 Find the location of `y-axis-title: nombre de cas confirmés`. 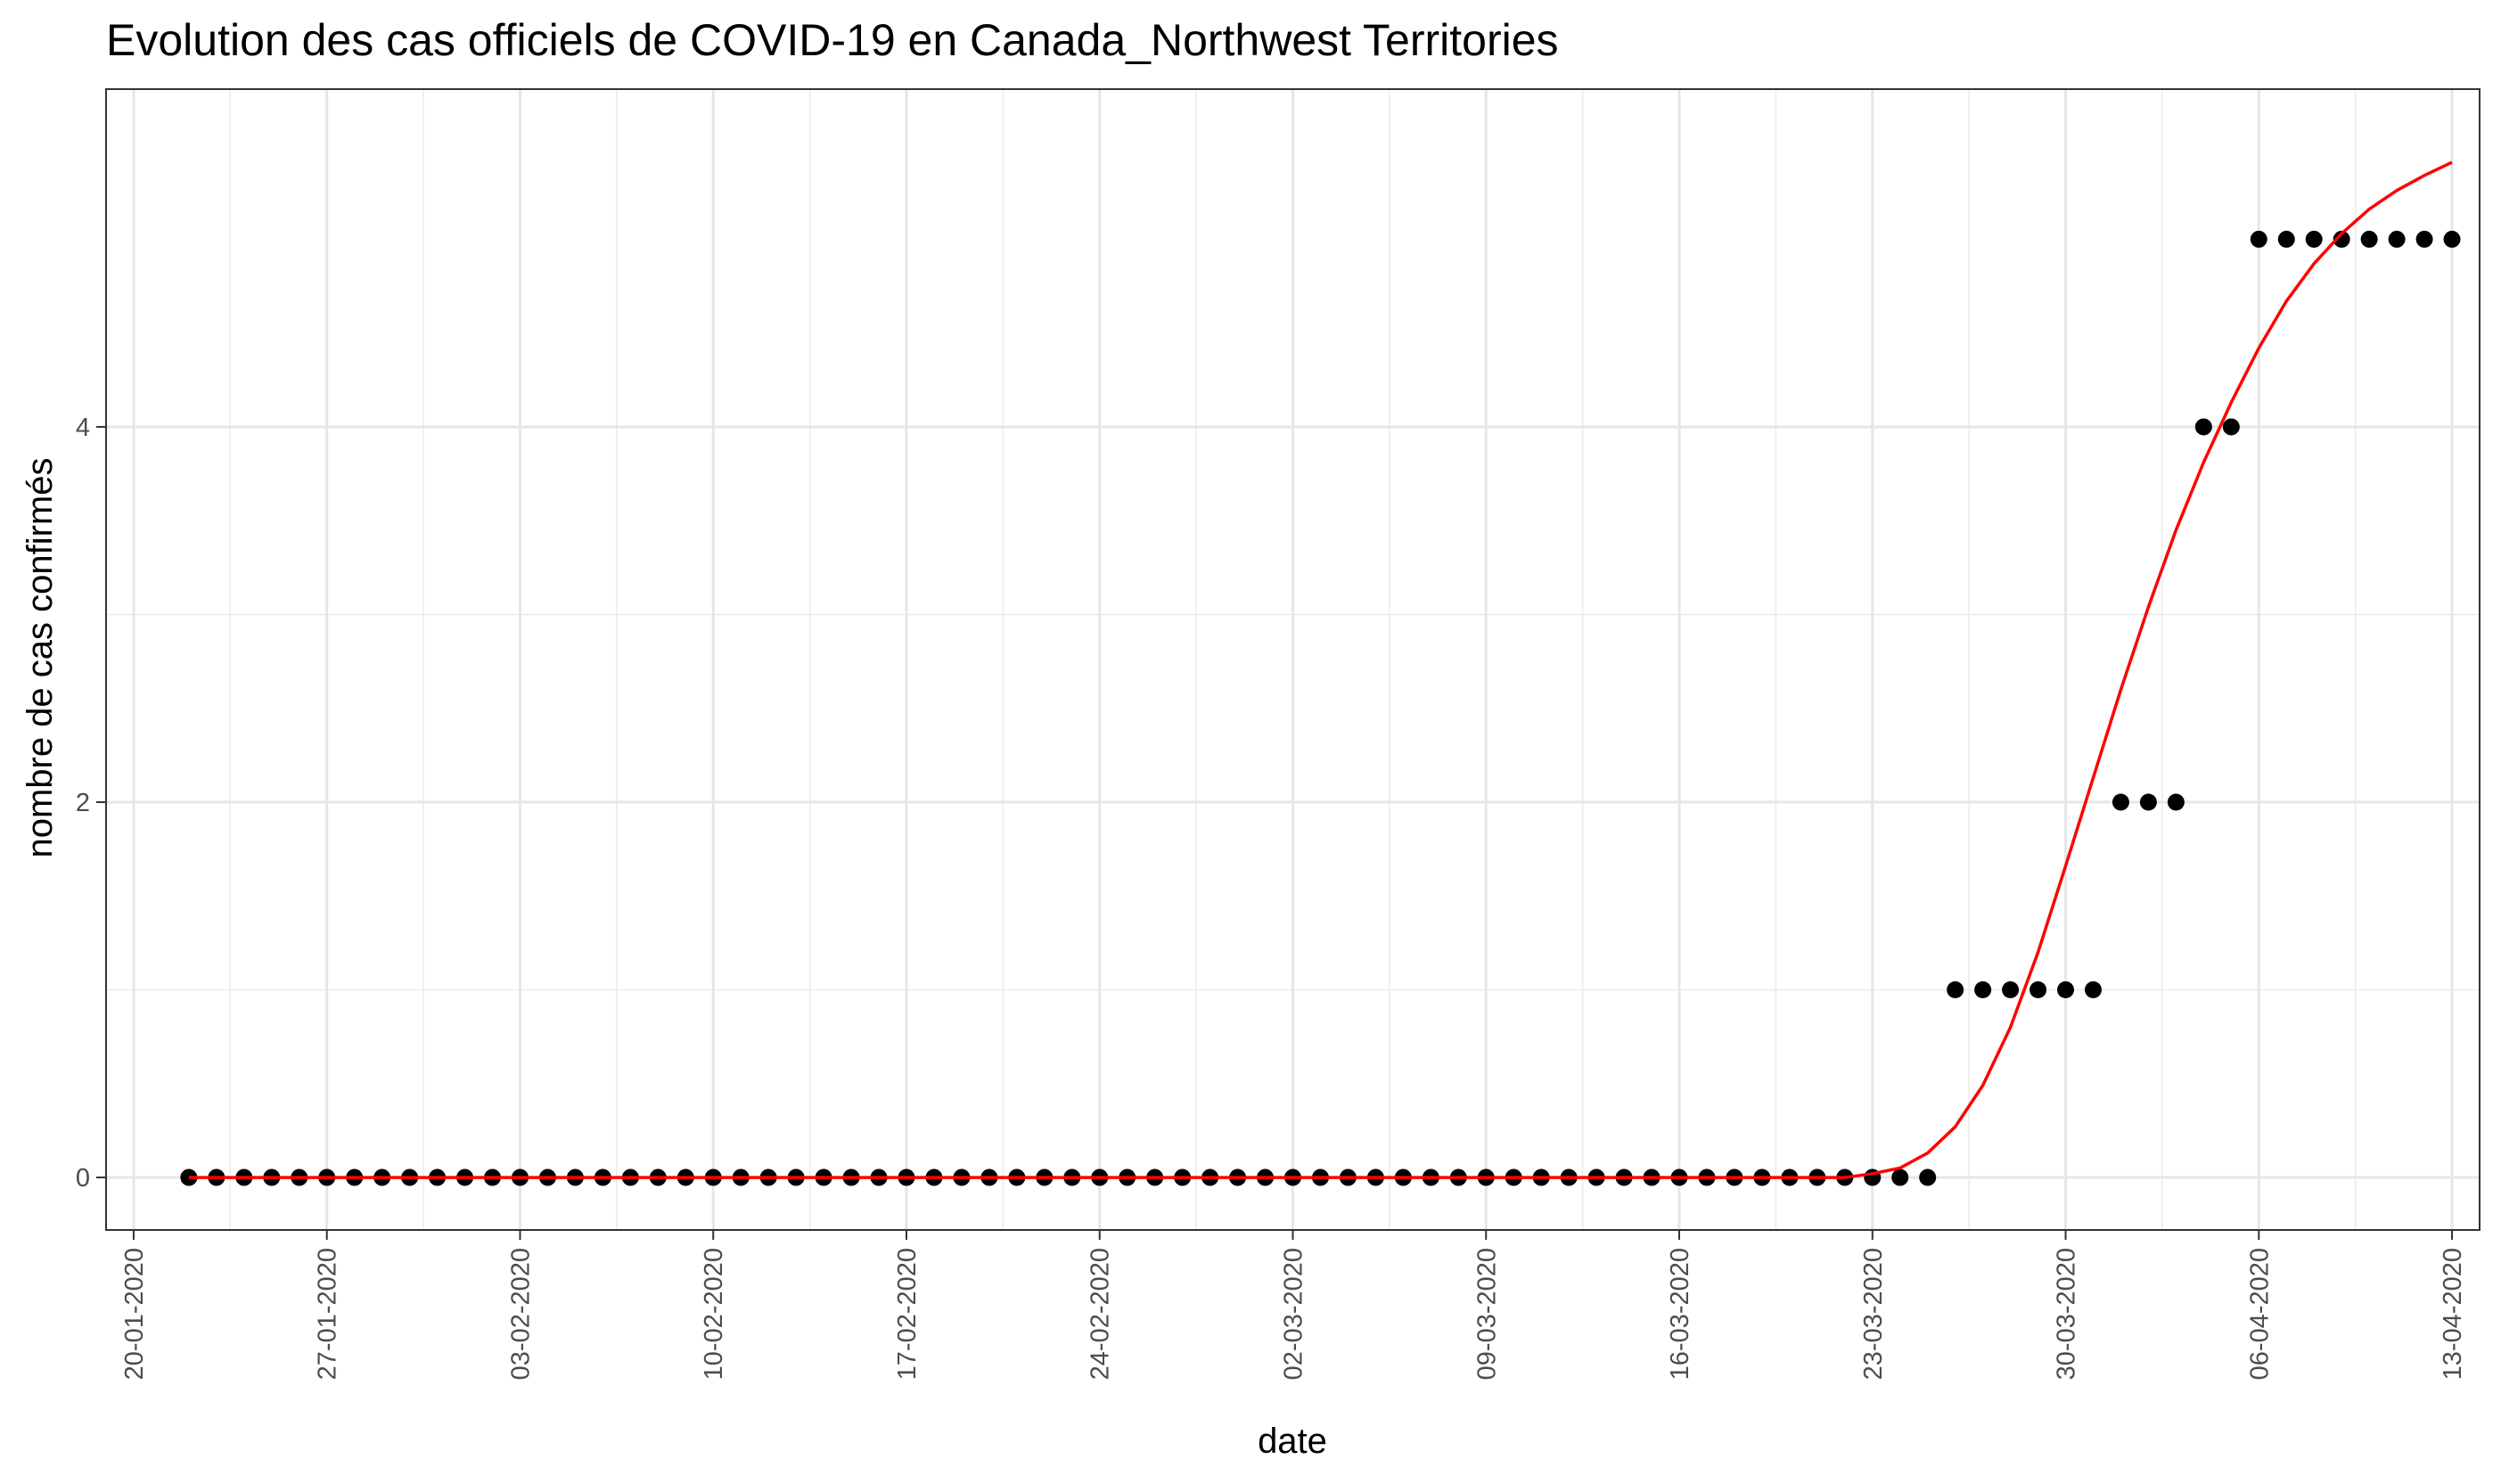

y-axis-title: nombre de cas confirmés is located at coordinates (40, 657).